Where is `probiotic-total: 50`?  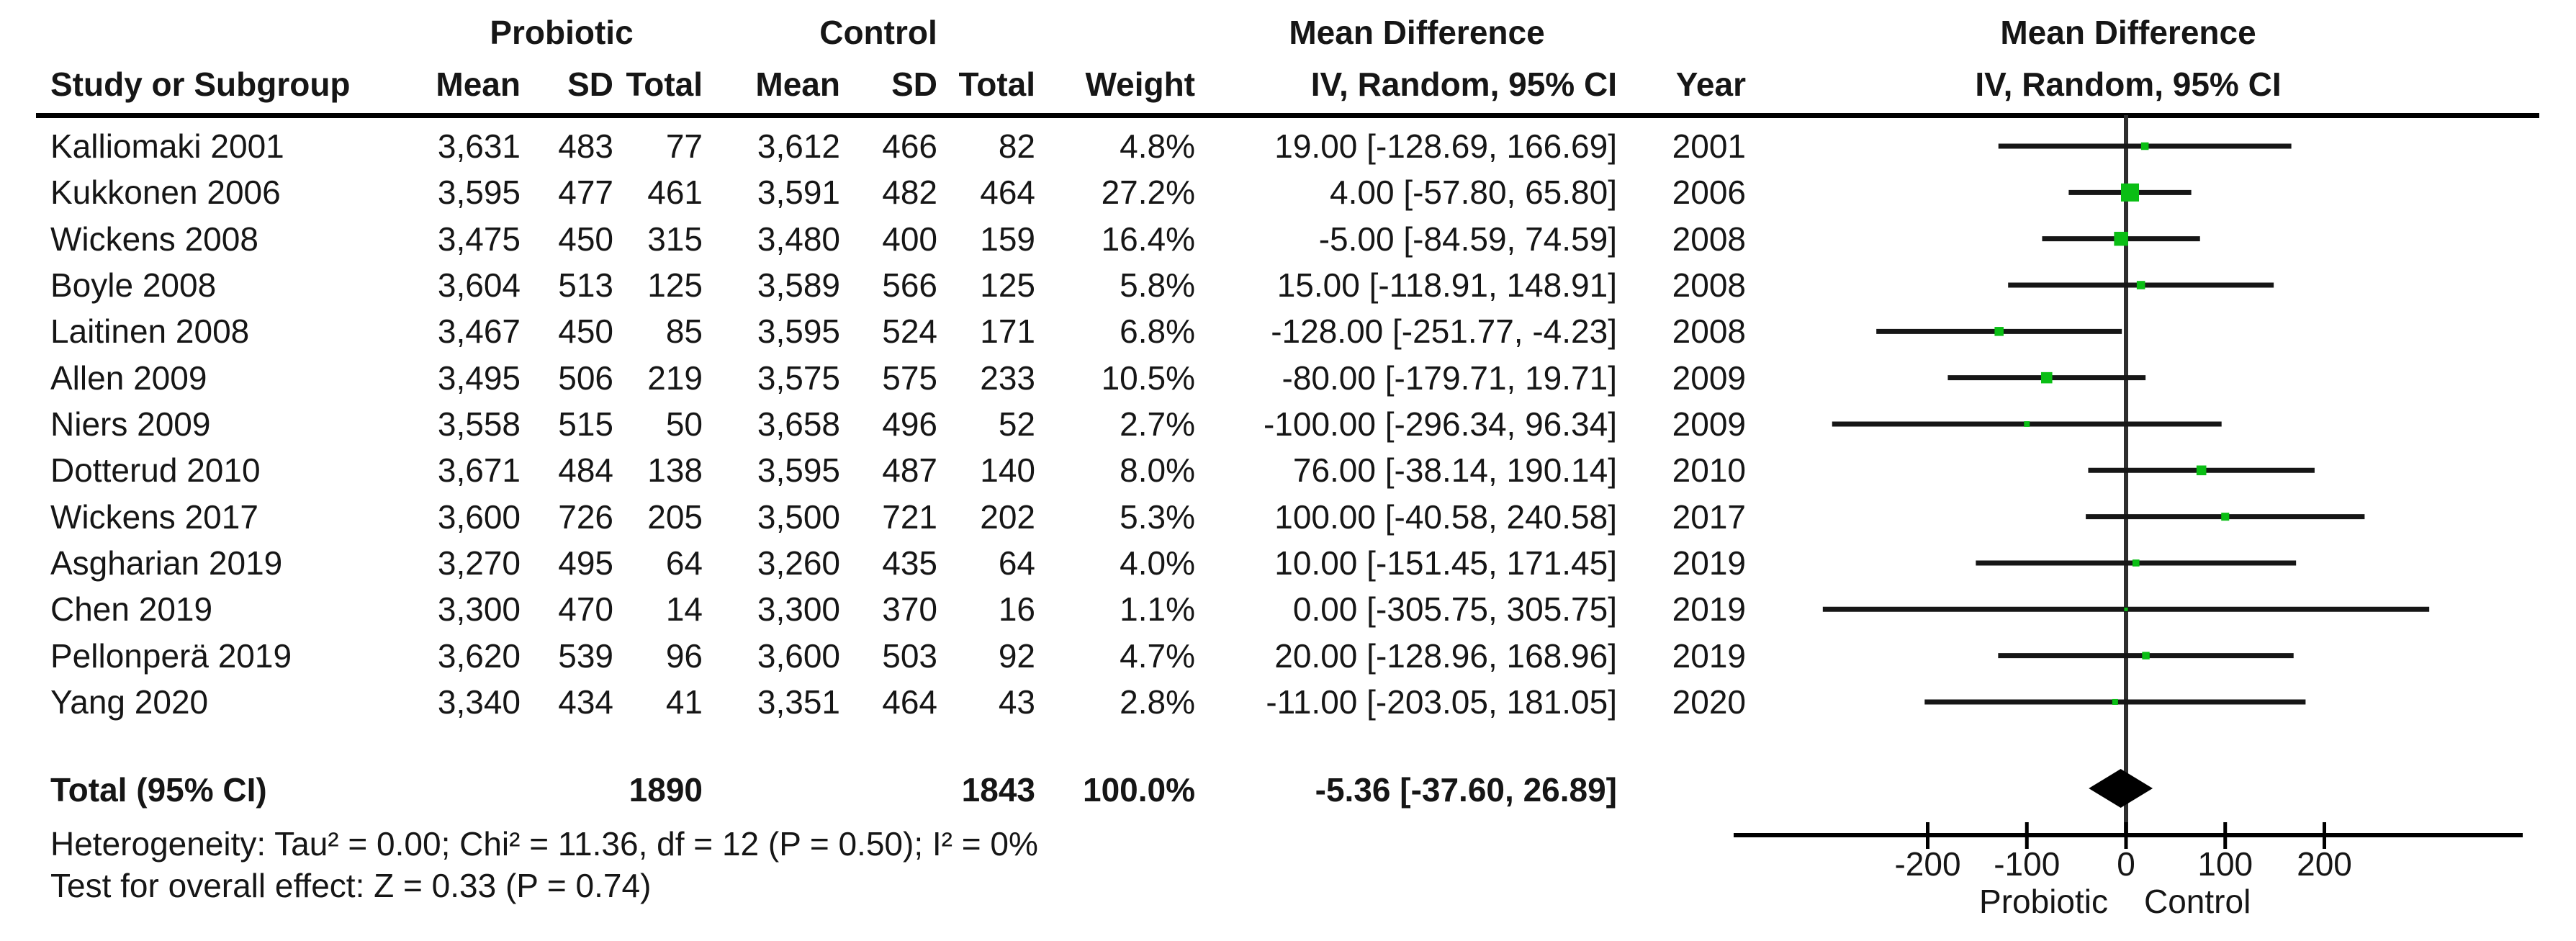 probiotic-total: 50 is located at coordinates (684, 424).